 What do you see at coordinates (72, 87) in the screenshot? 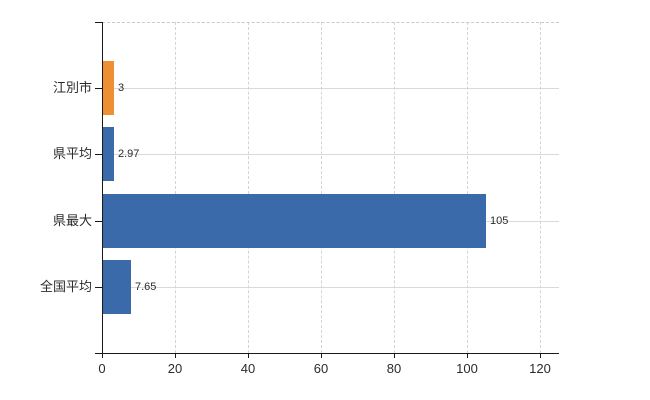
I see `category-label: 江別市` at bounding box center [72, 87].